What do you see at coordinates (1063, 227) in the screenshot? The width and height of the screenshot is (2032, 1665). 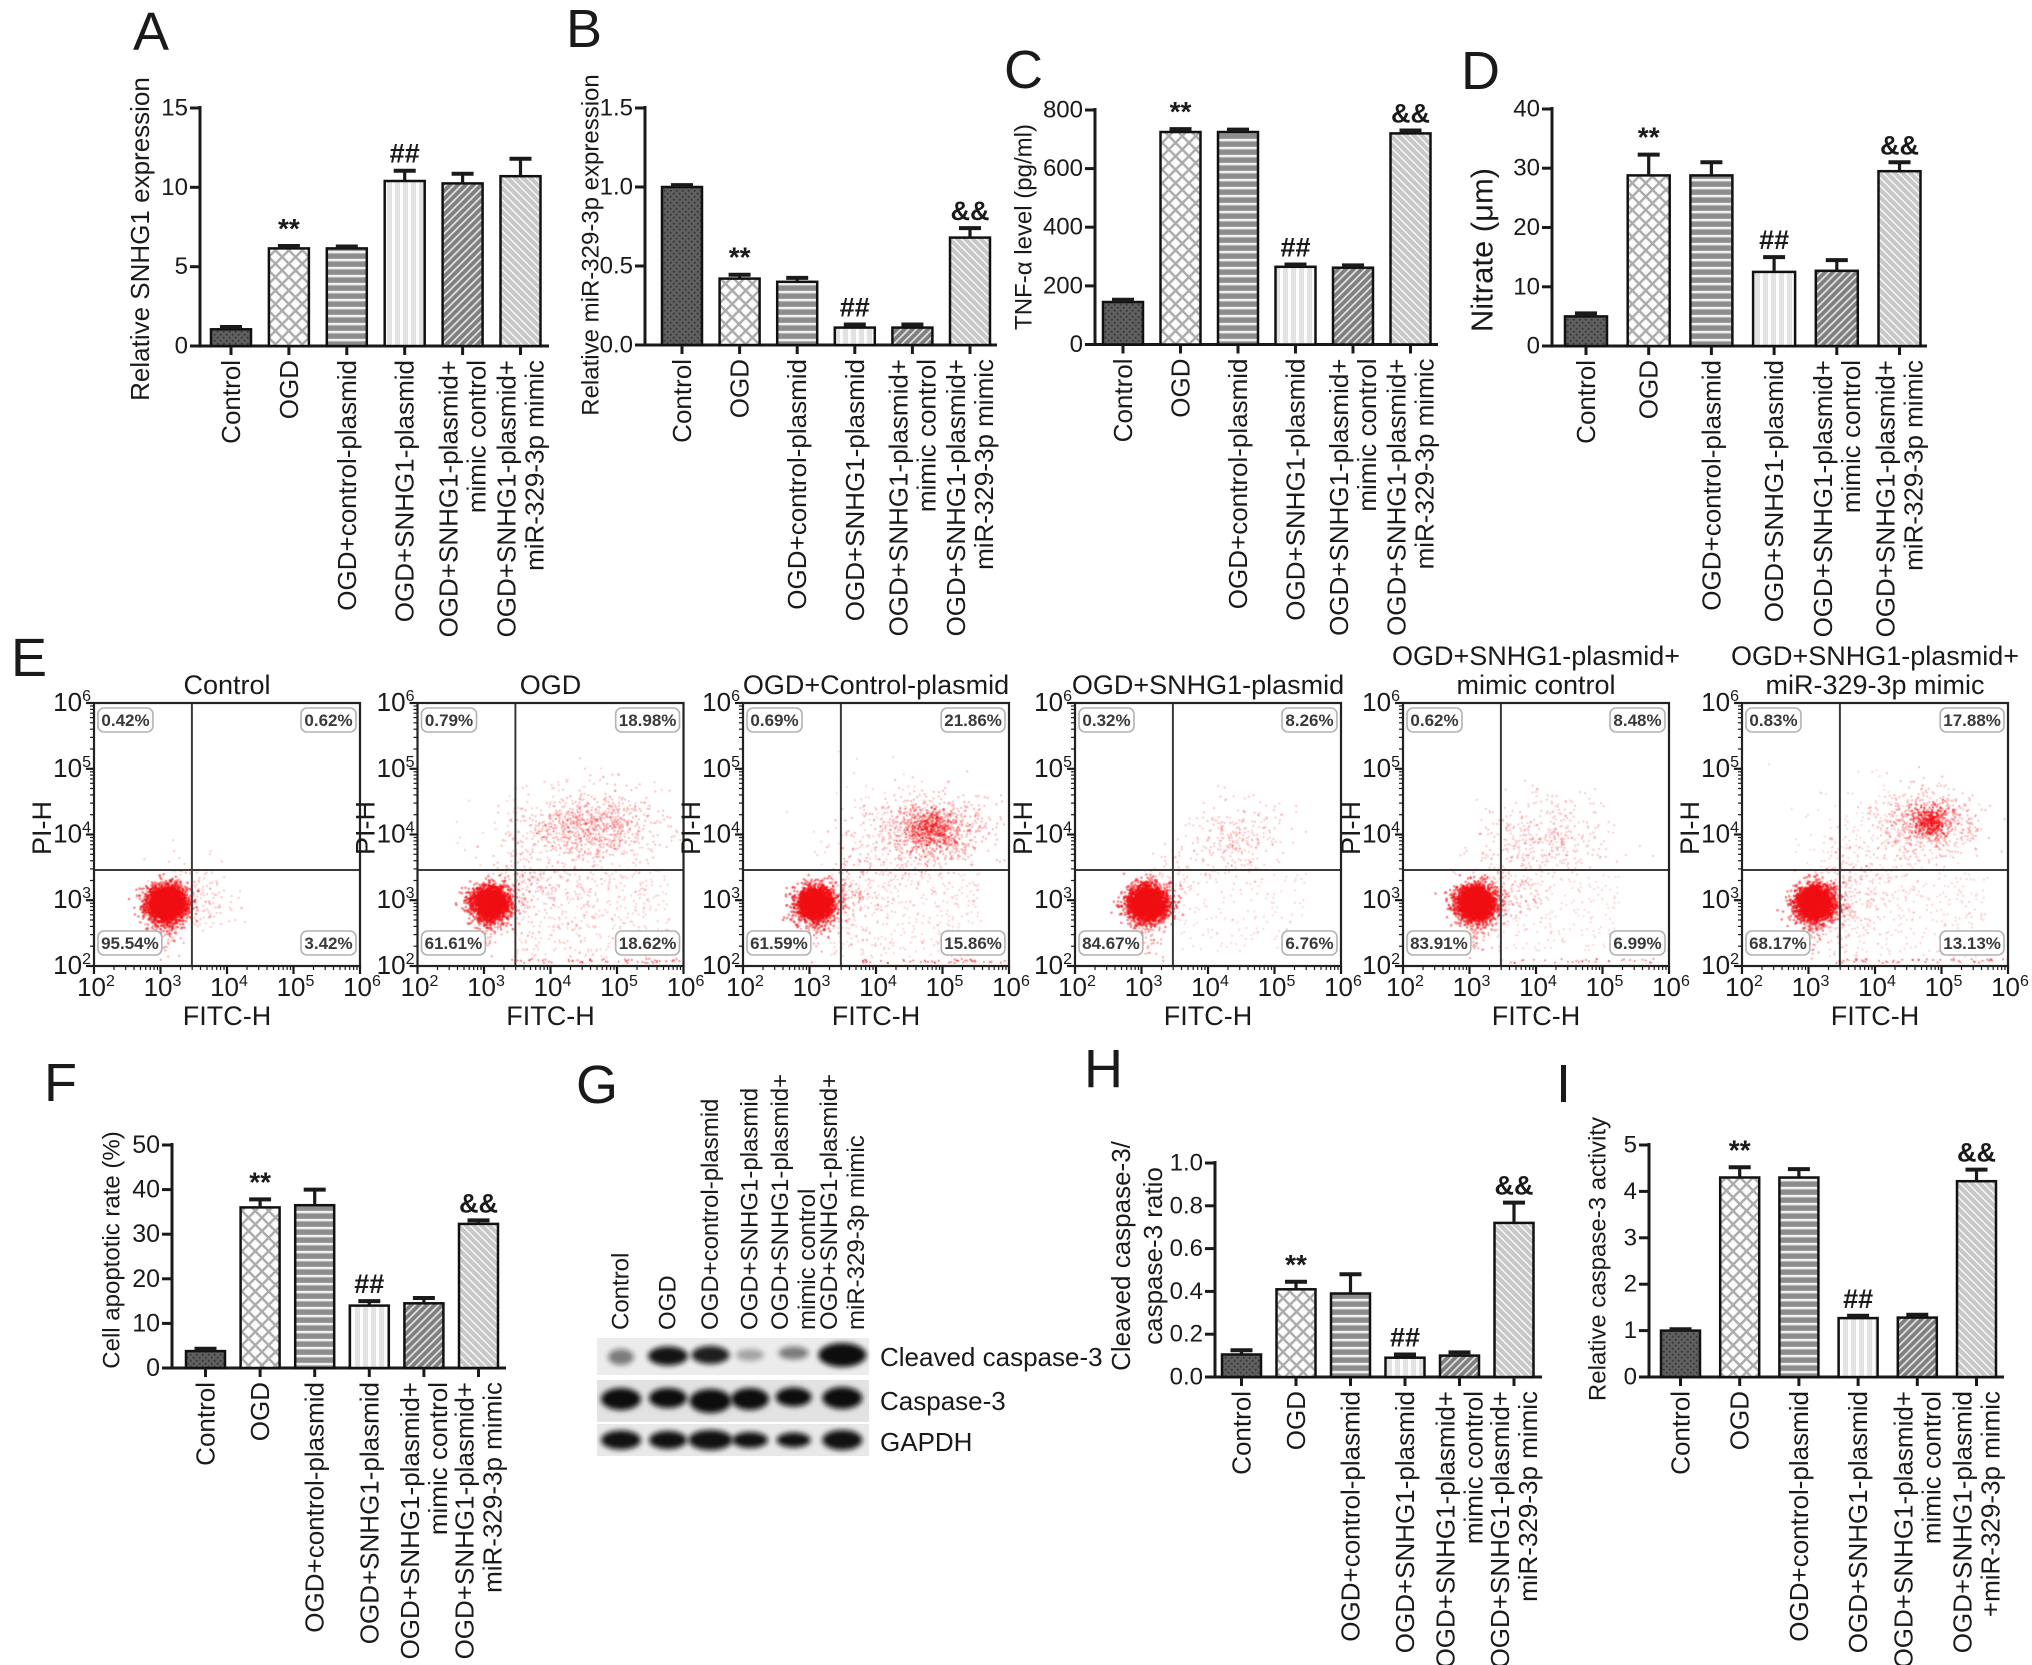 I see `svg-text: 400` at bounding box center [1063, 227].